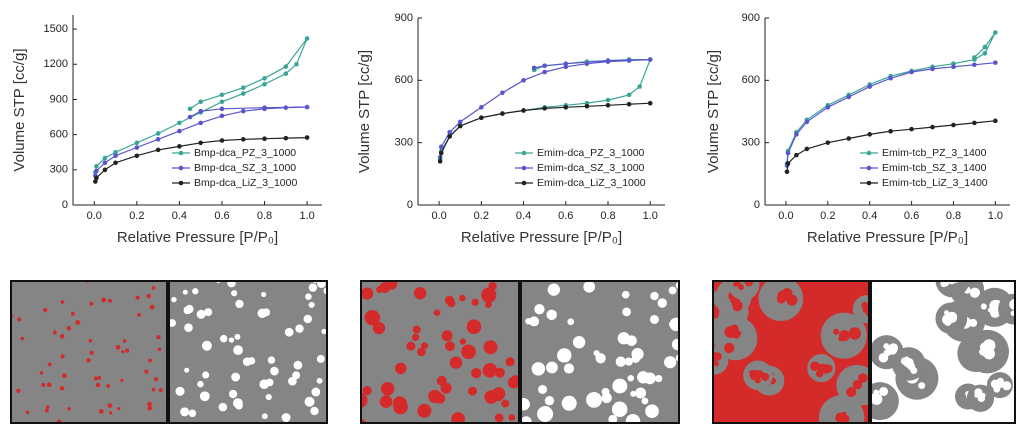 This screenshot has width=1016, height=424. Describe the element at coordinates (751, 18) in the screenshot. I see `y-tick-label: 900` at that location.